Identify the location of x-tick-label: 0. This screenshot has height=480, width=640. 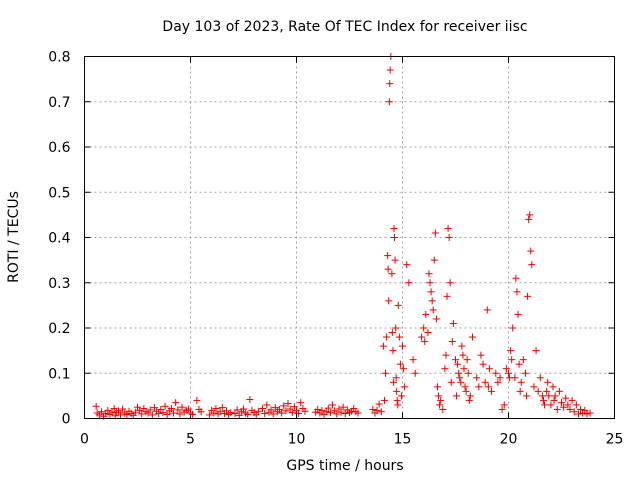
(84, 440).